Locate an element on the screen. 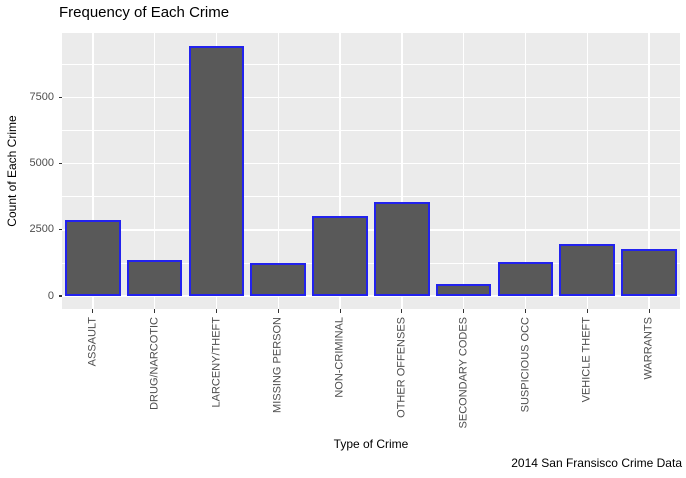 The width and height of the screenshot is (686, 478). x-tick-label: VEHICLE THEFT is located at coordinates (586, 360).